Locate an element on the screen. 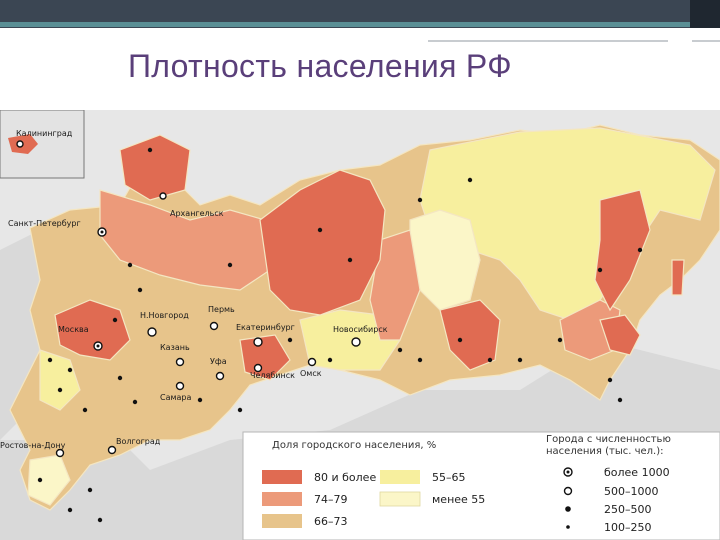  region-80-murmansk is located at coordinates (155, 167).